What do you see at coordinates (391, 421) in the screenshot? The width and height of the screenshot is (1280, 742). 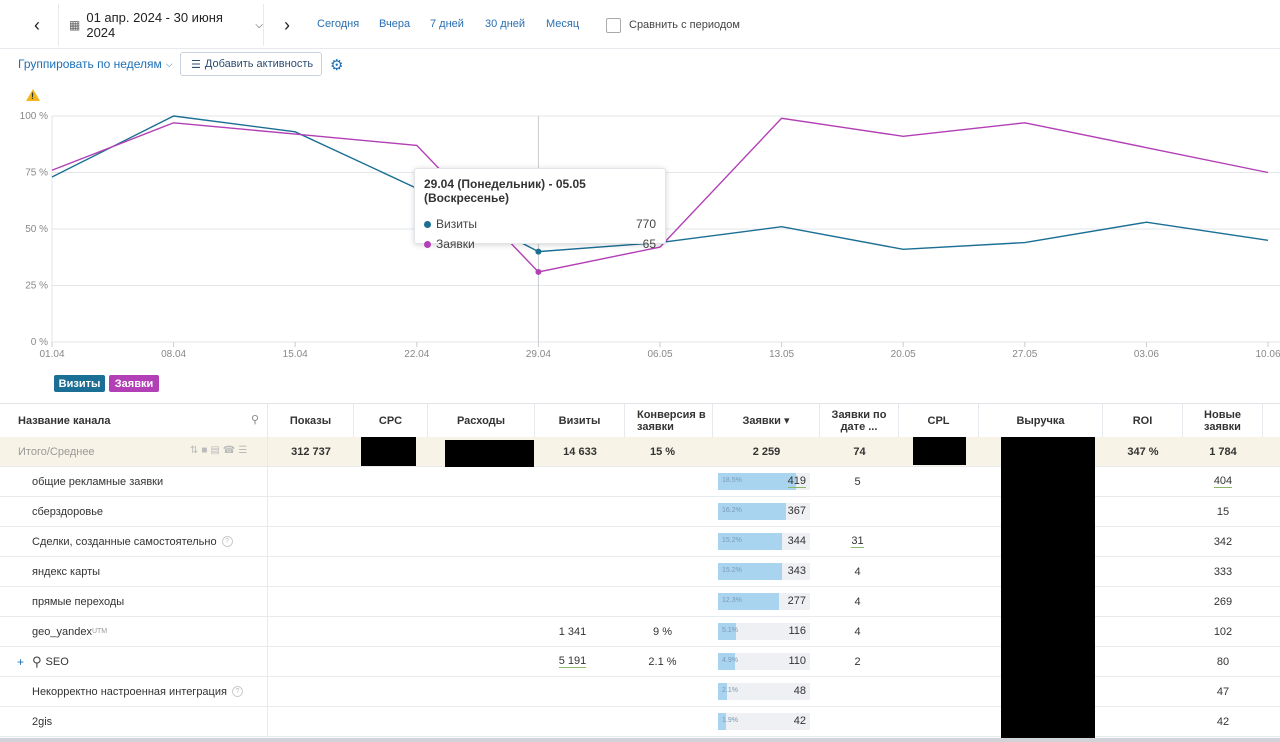 I see `col-header-cpc: CPC` at bounding box center [391, 421].